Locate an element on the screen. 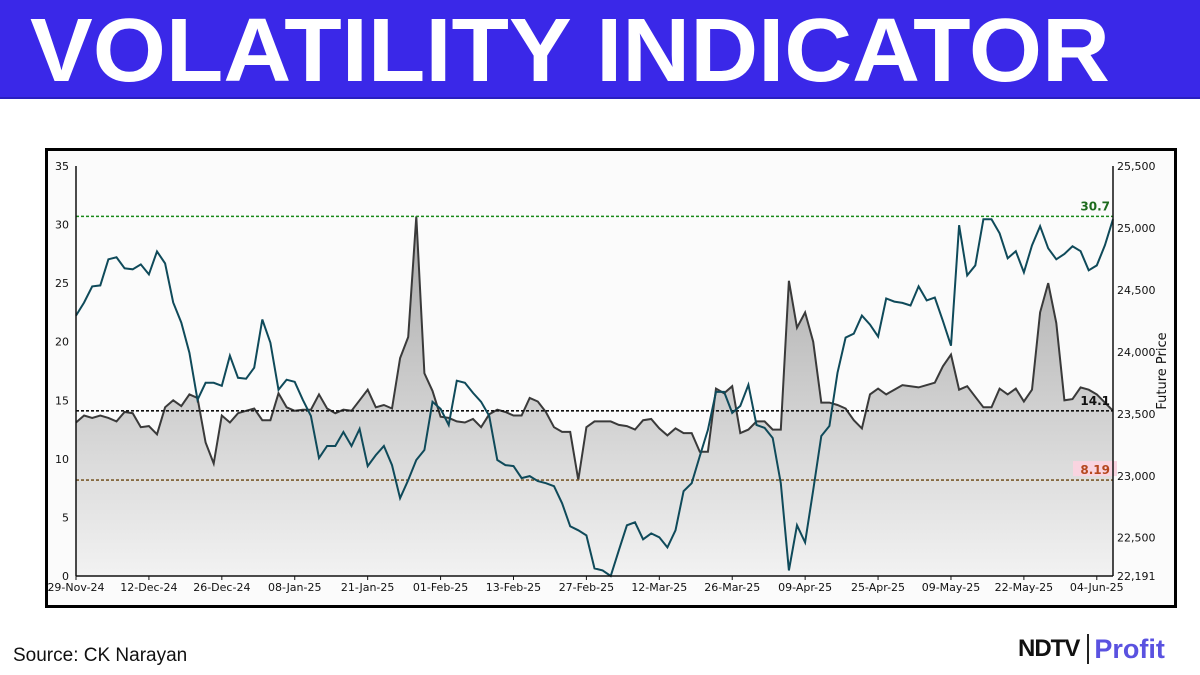 This screenshot has height=675, width=1200. logo-ndtv: NDTV is located at coordinates (1049, 648).